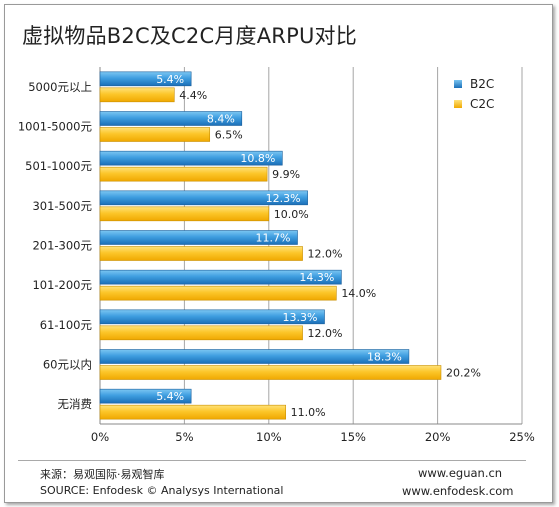  I want to click on category-label: 61-100元, so click(66, 325).